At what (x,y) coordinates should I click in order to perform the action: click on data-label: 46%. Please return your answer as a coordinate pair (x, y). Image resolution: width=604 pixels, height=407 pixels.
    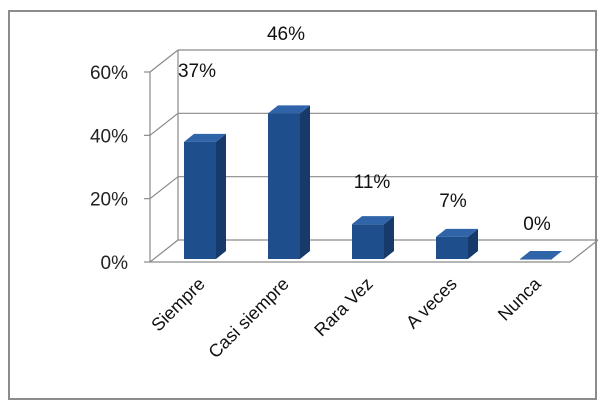
    Looking at the image, I should click on (286, 34).